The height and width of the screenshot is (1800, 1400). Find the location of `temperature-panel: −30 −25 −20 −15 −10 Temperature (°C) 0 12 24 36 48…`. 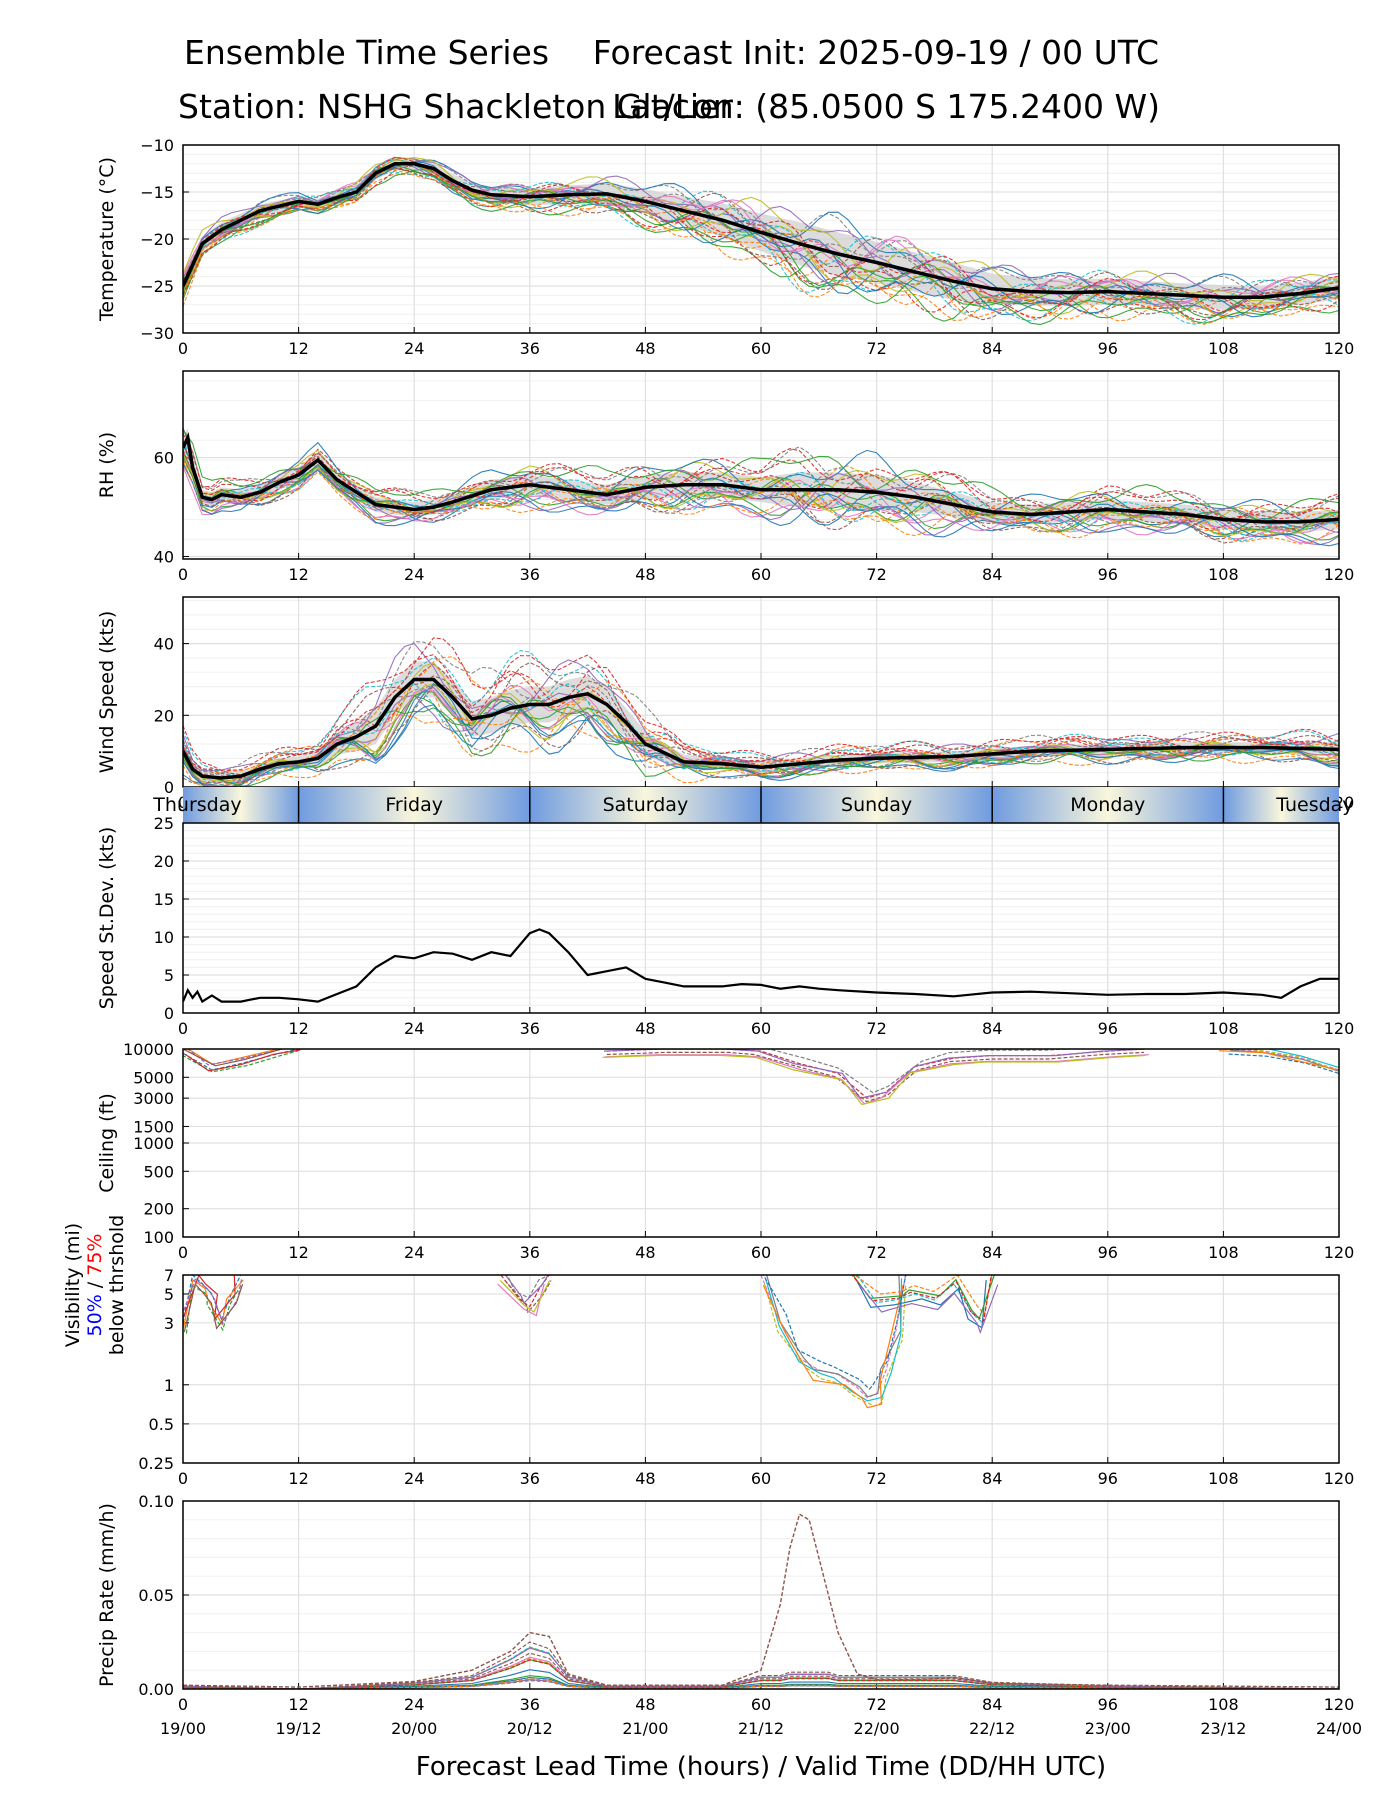

temperature-panel: −30 −25 −20 −15 −10 Temperature (°C) 0 12 24 36 48… is located at coordinates (725, 247).